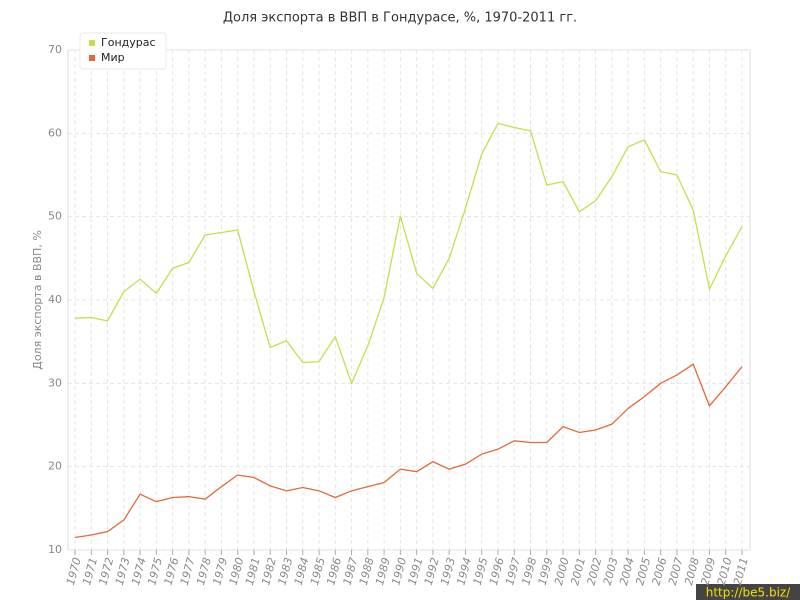  What do you see at coordinates (37, 300) in the screenshot?
I see `y-axis-label: Доля экспорта в ВВП, %` at bounding box center [37, 300].